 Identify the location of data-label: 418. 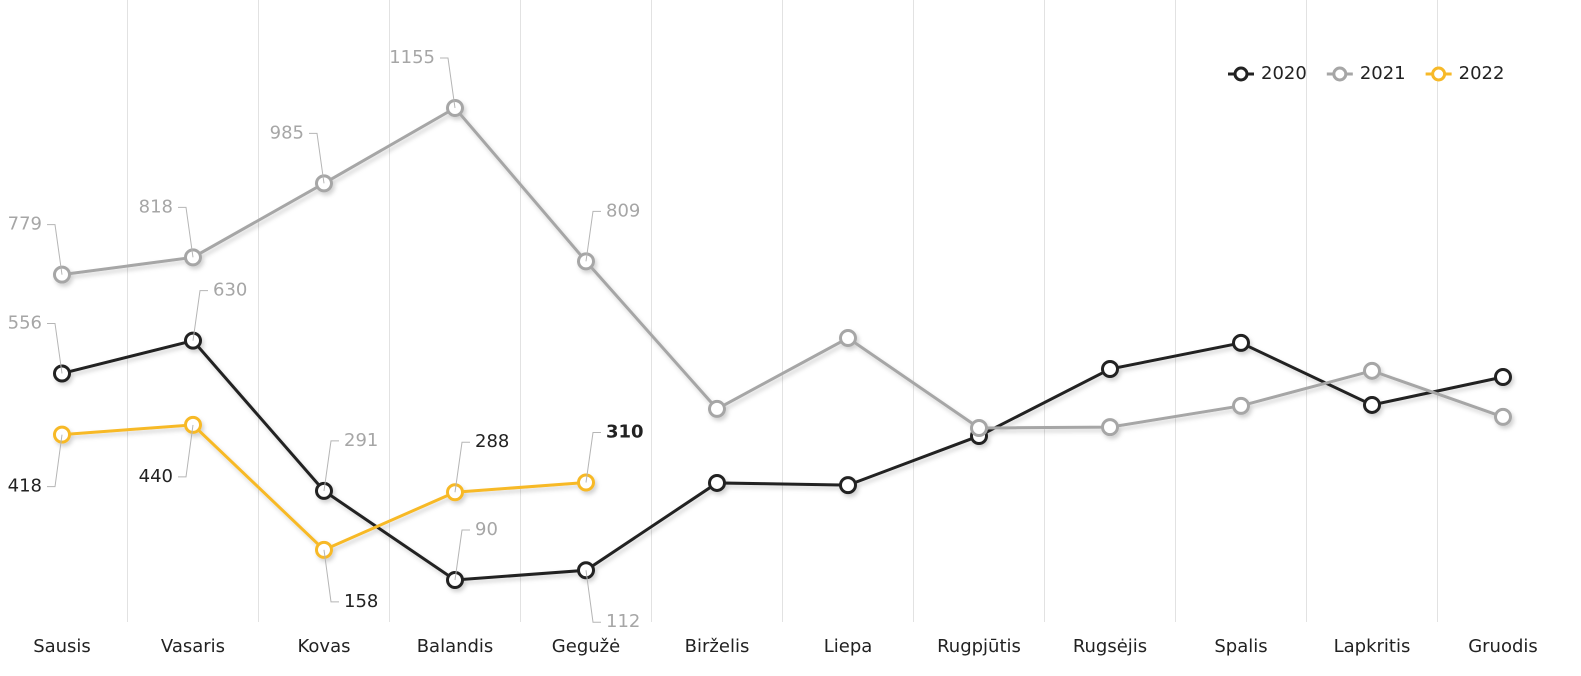
(25, 486).